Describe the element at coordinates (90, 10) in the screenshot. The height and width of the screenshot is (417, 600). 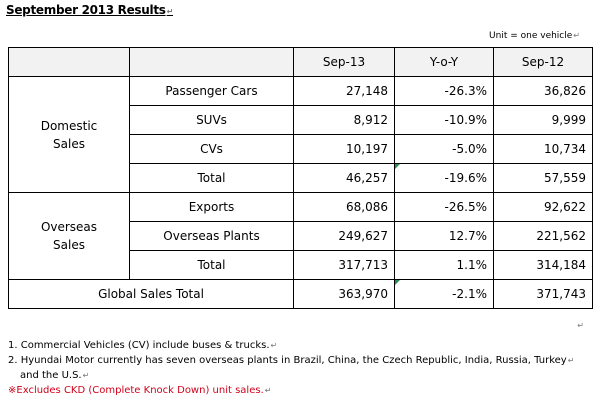
I see `page-title: September 2013 Results↵` at that location.